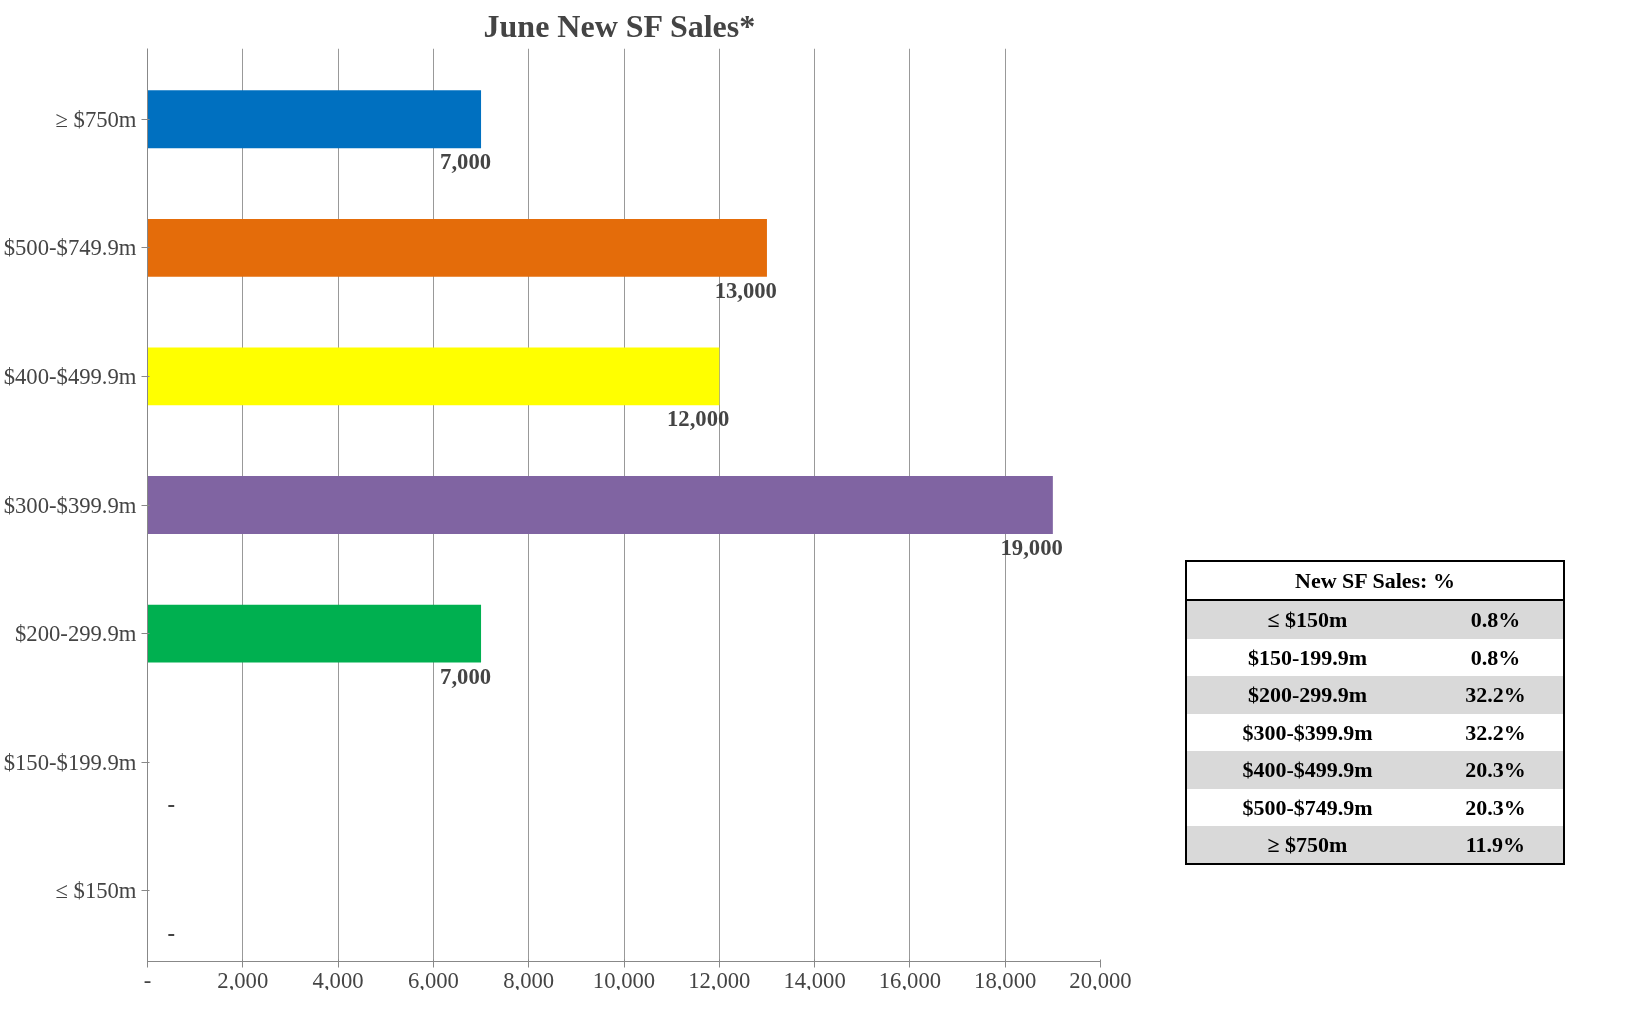 This screenshot has height=1015, width=1630. What do you see at coordinates (1031, 547) in the screenshot?
I see `data-label: 19,000` at bounding box center [1031, 547].